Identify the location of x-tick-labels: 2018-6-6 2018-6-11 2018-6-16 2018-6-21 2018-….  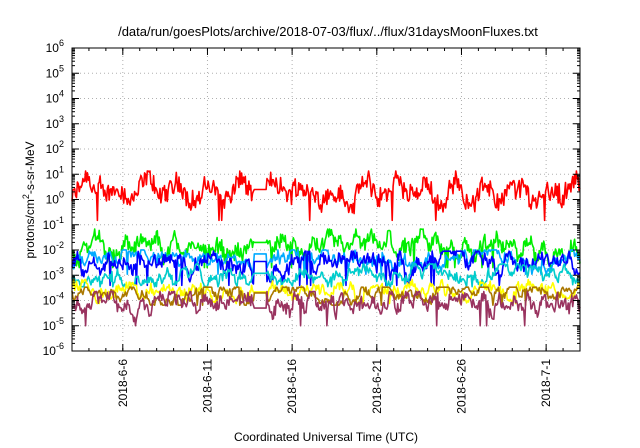
(334, 386).